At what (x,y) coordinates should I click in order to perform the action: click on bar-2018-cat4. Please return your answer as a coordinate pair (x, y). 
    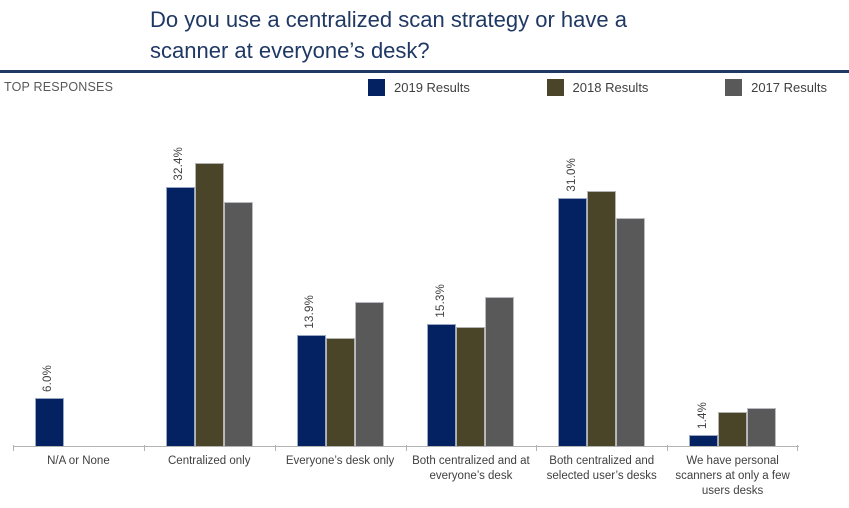
    Looking at the image, I should click on (602, 318).